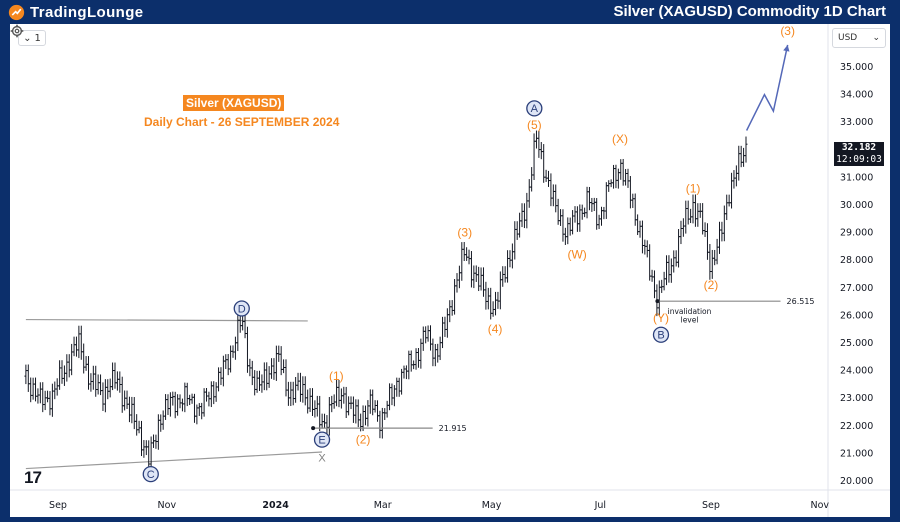 This screenshot has height=522, width=900. What do you see at coordinates (856, 288) in the screenshot?
I see `y-tick-label: 27.000` at bounding box center [856, 288].